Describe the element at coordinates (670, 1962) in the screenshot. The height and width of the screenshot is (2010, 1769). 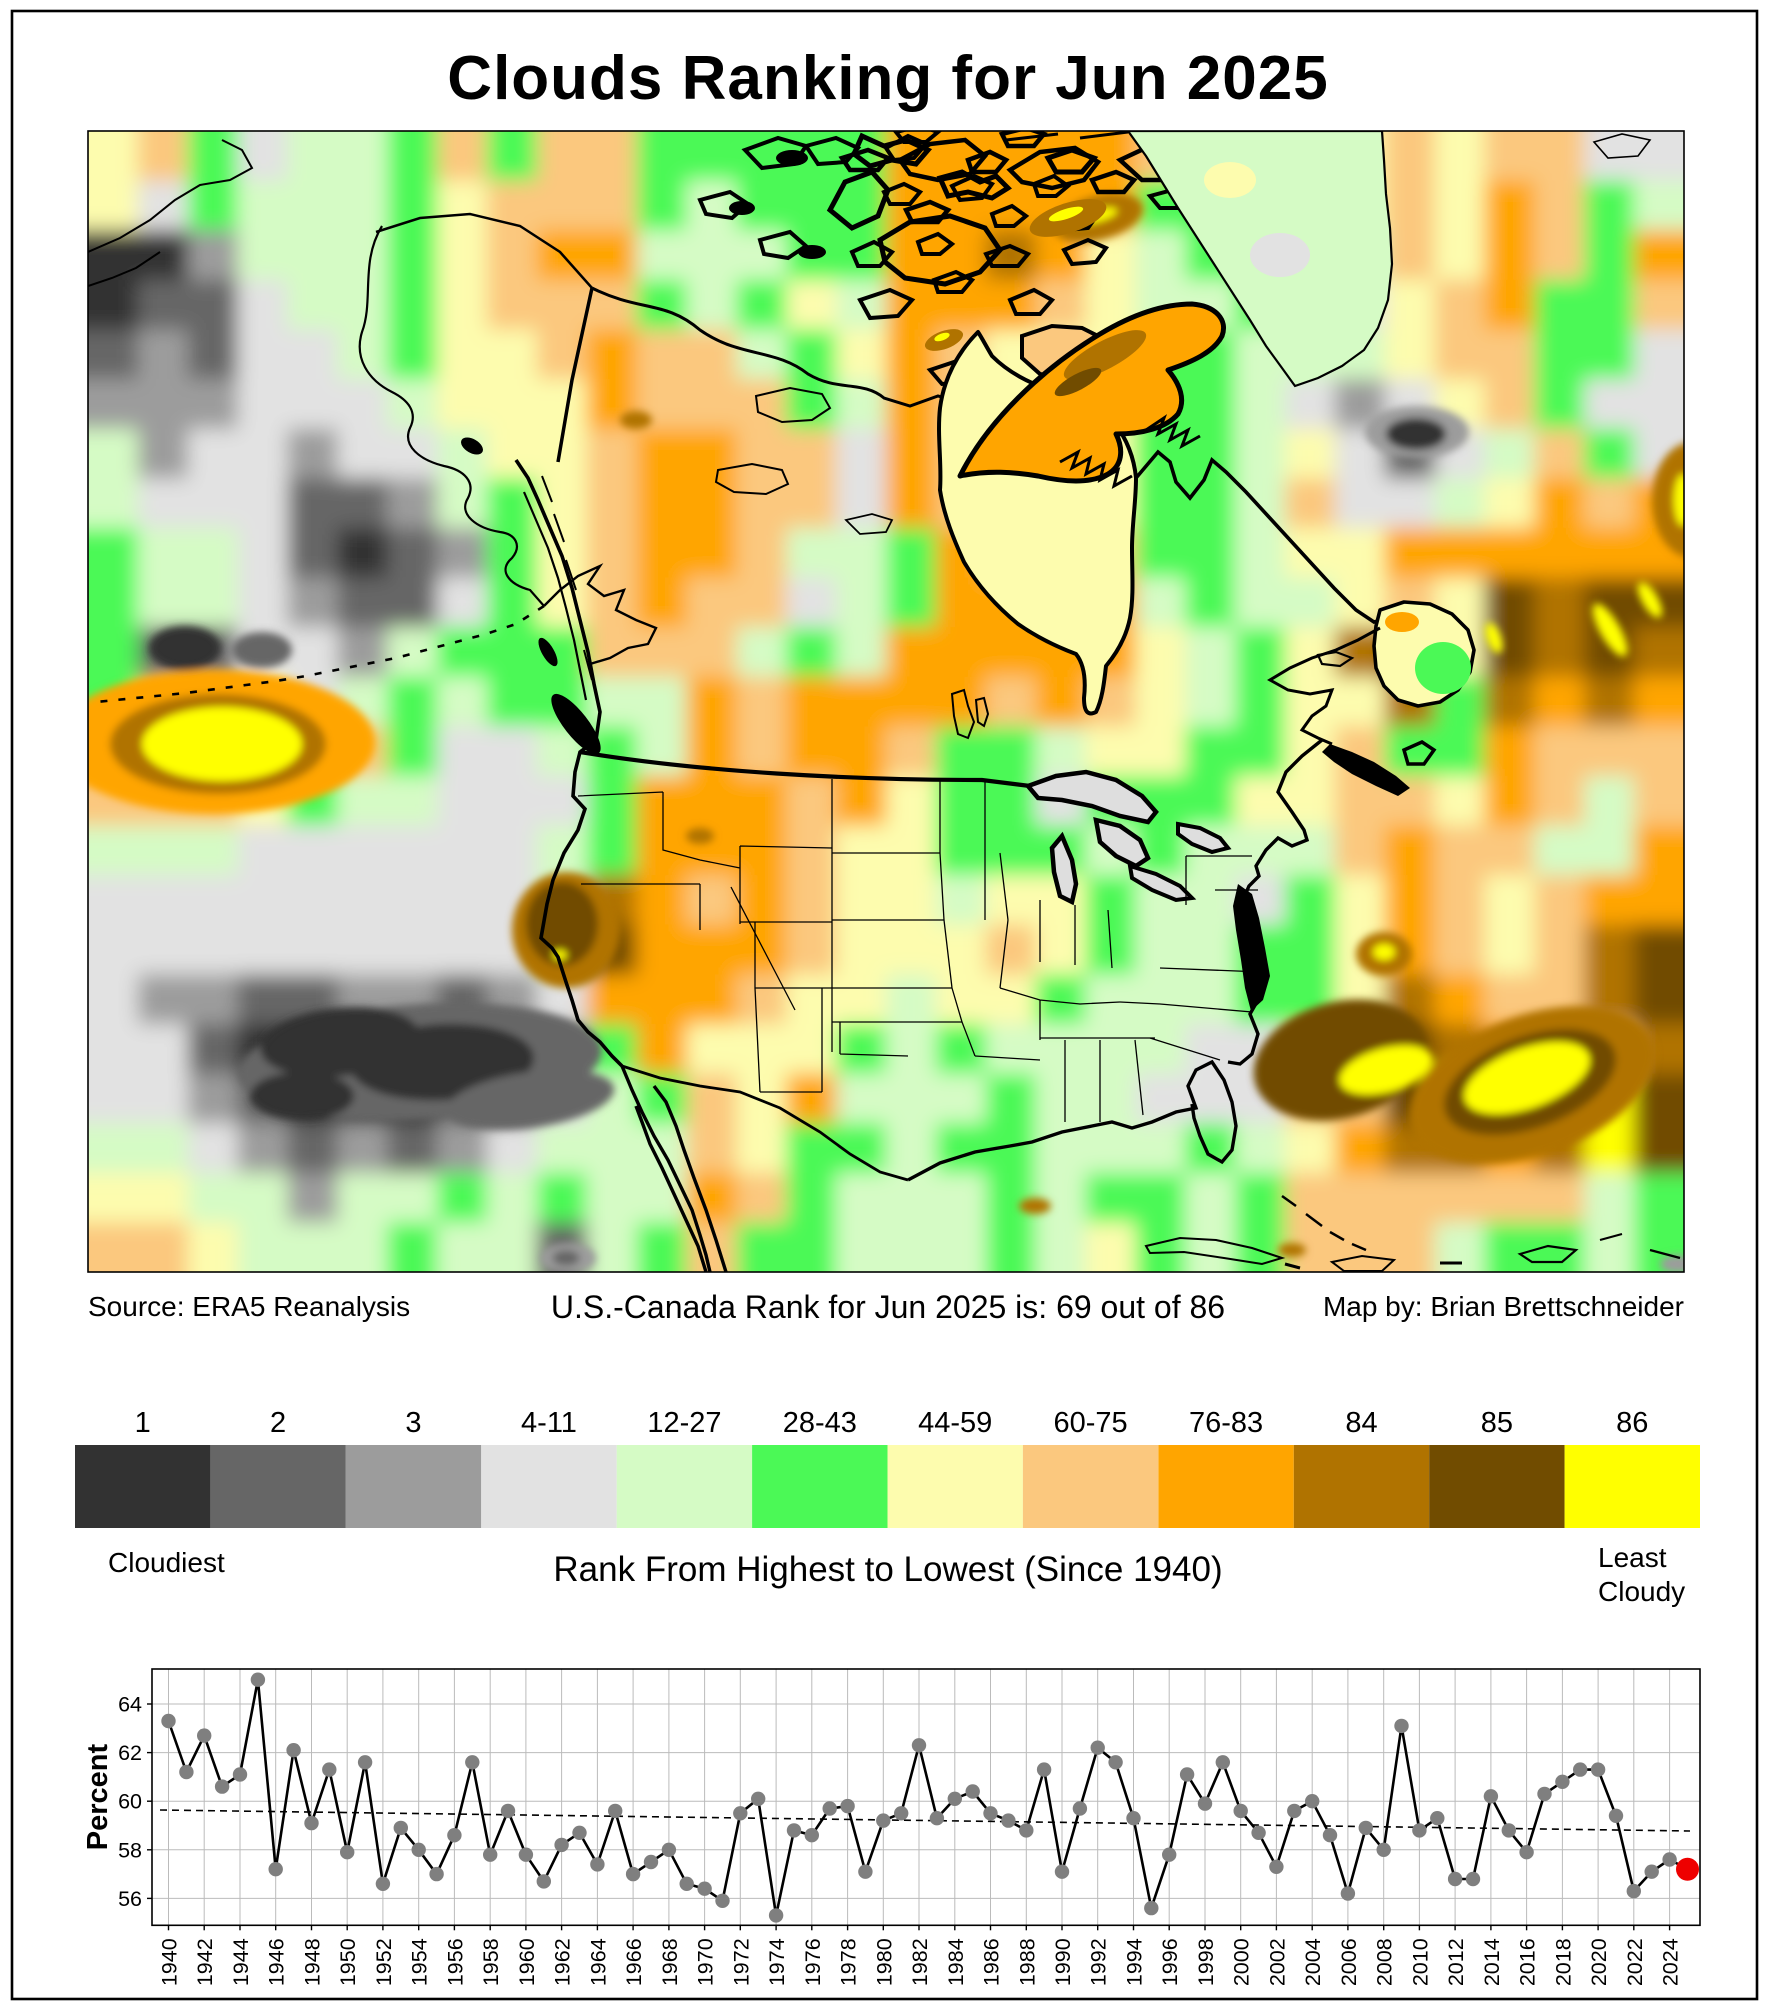
I see `svg-text: 1968` at that location.